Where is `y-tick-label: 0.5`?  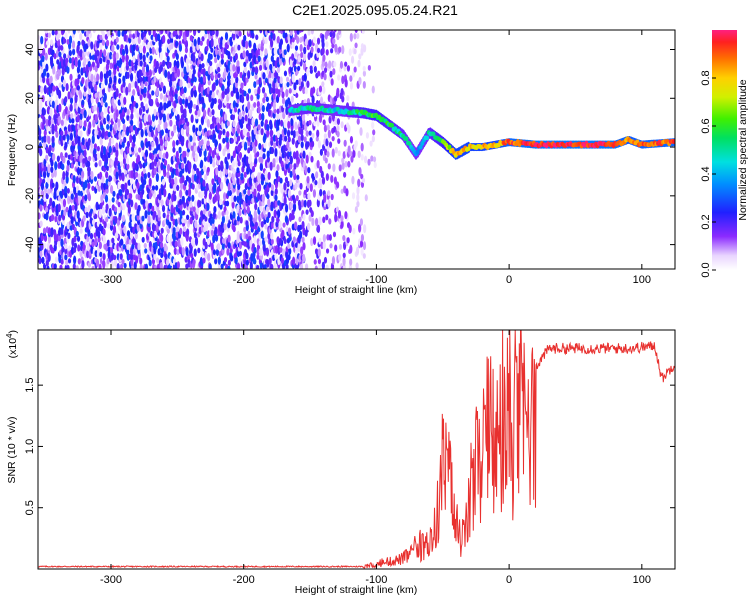 y-tick-label: 0.5 is located at coordinates (30, 507).